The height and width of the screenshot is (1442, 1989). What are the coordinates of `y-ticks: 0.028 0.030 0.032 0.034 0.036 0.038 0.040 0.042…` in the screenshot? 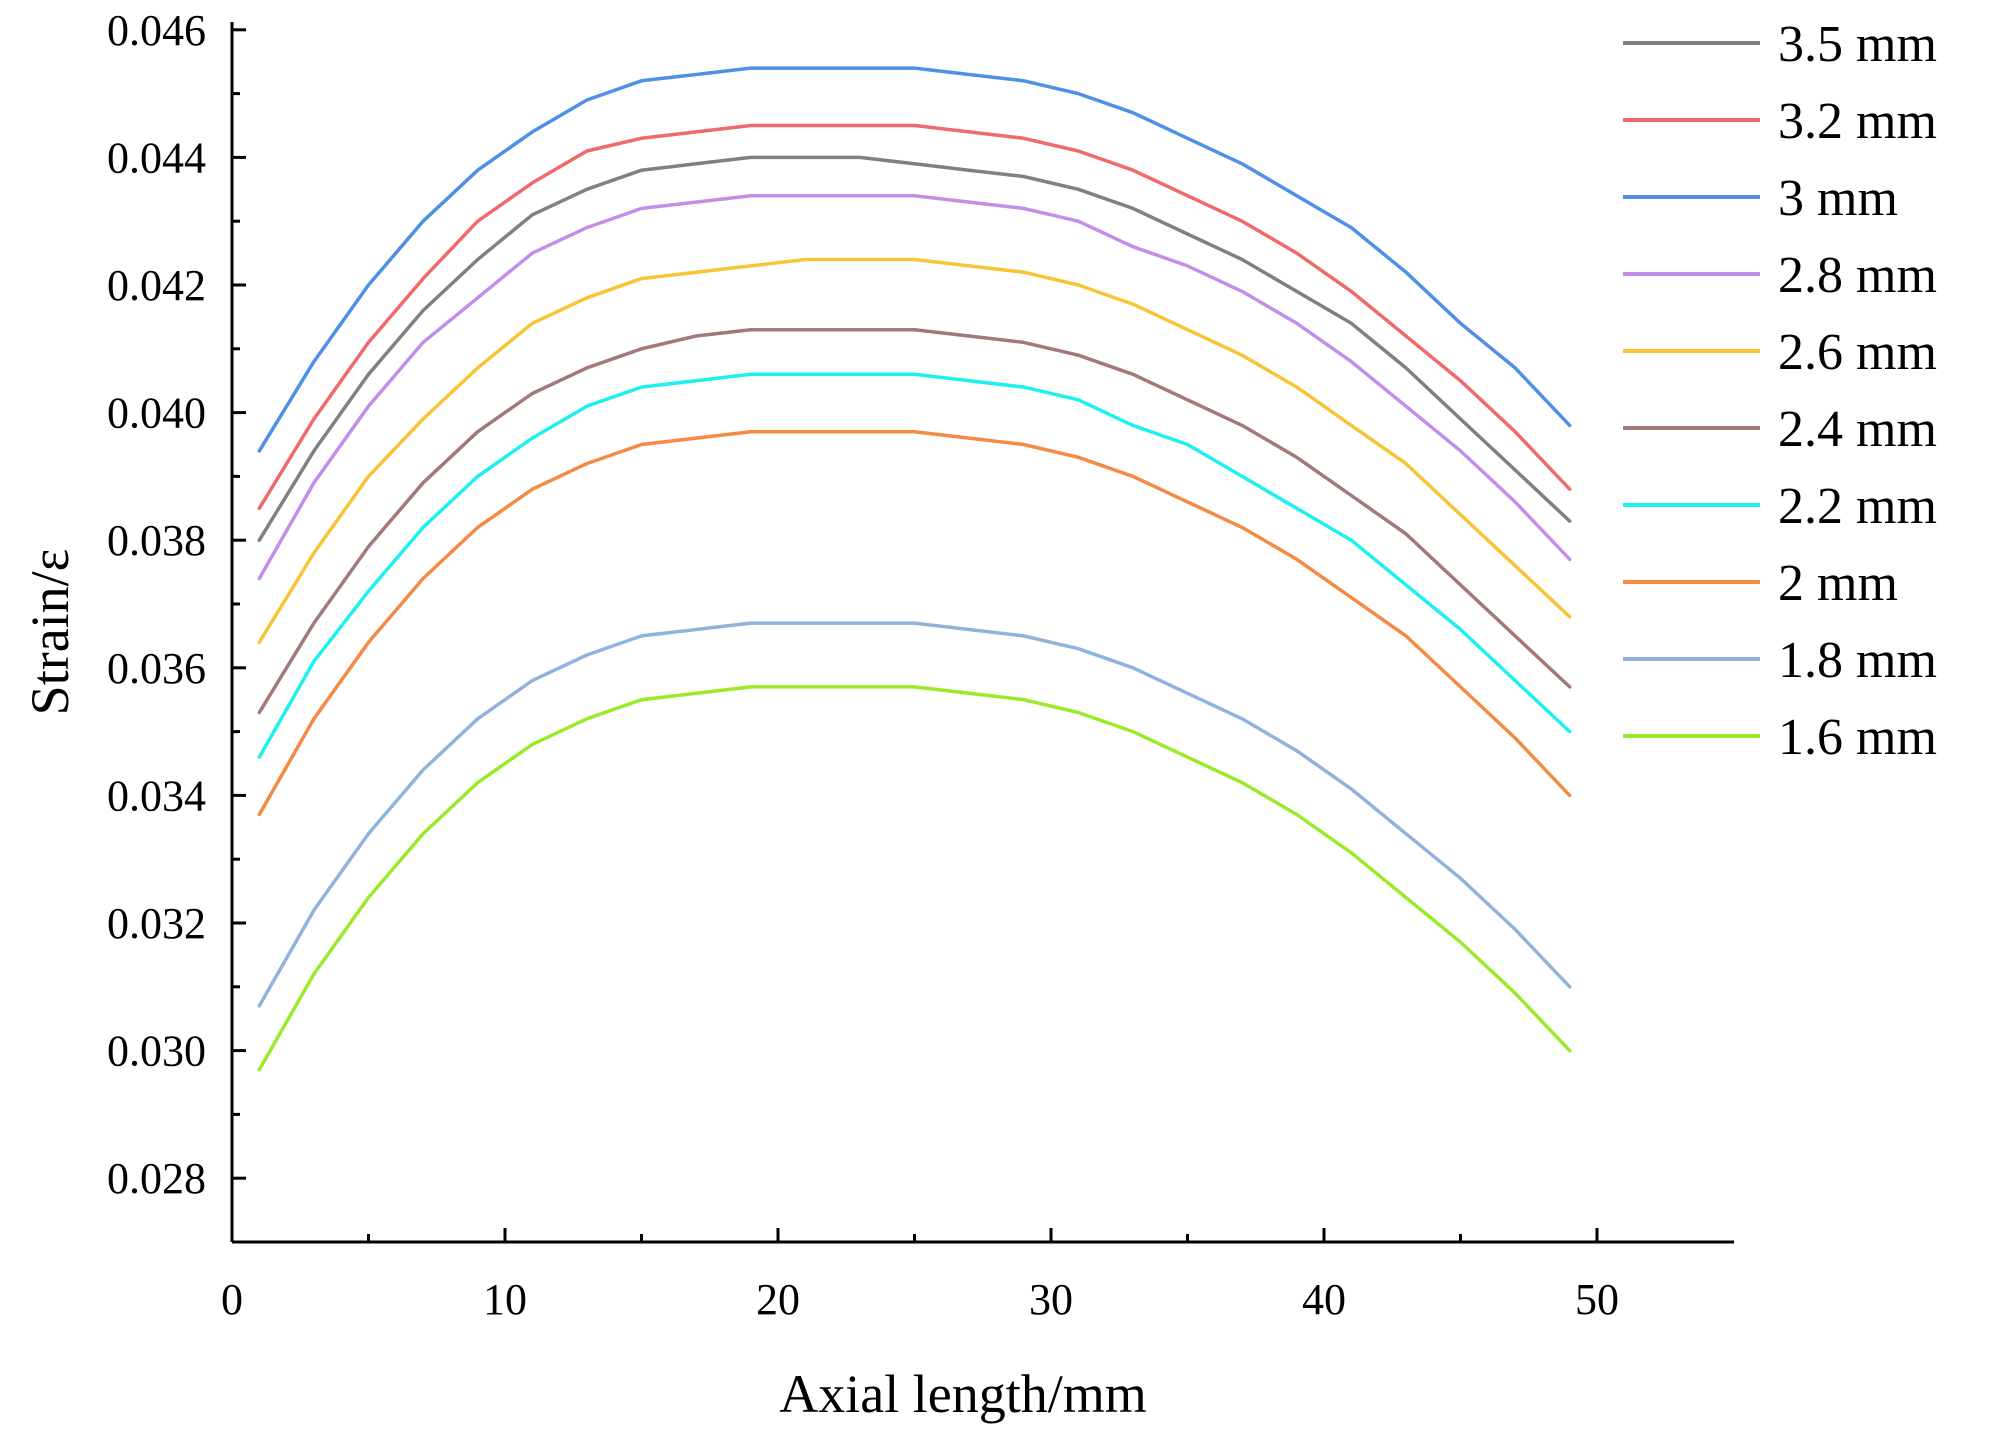 It's located at (176, 625).